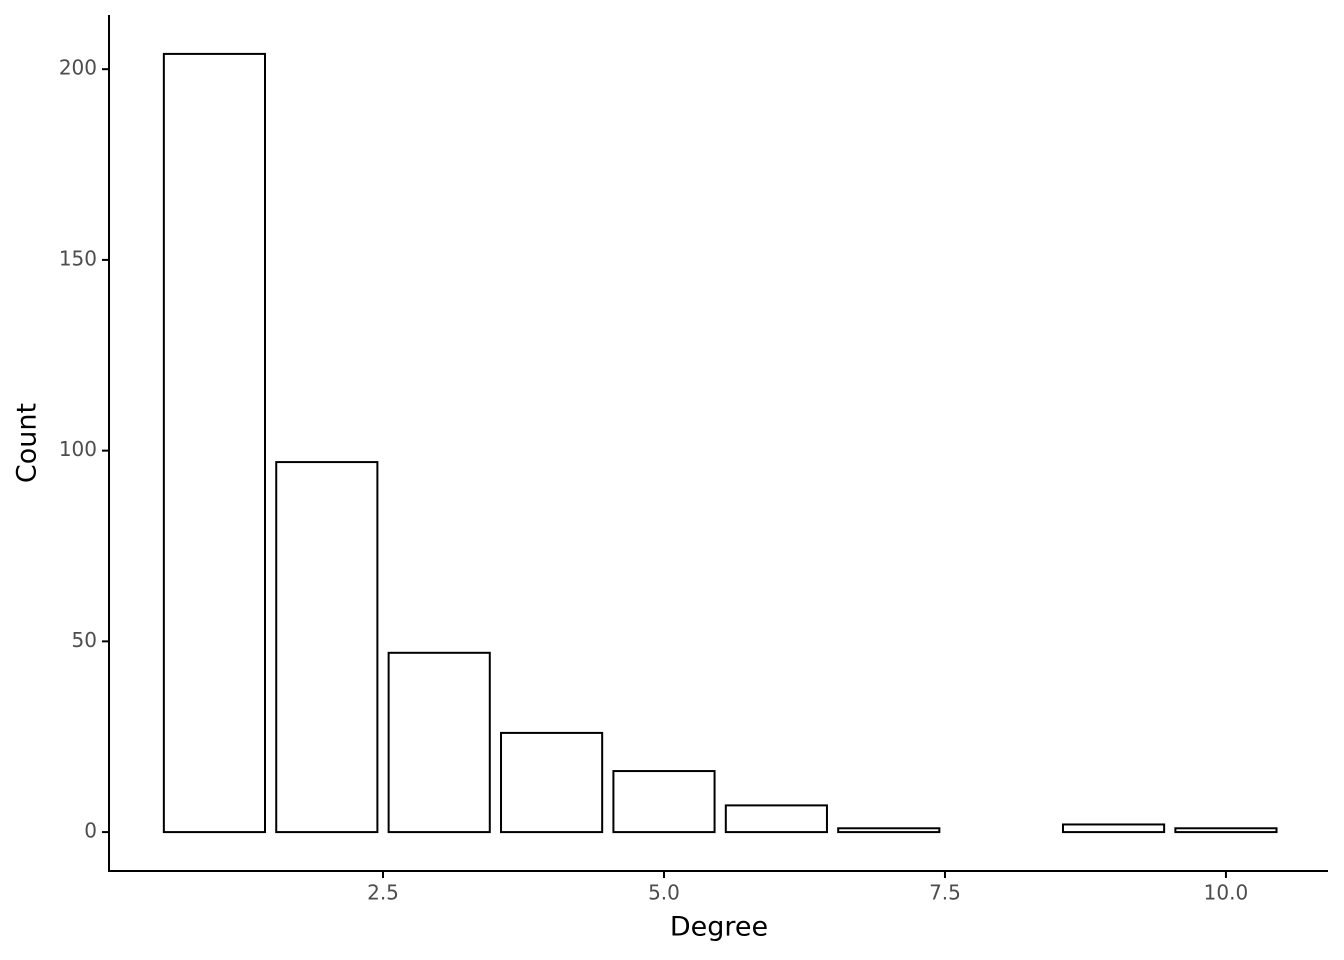  I want to click on x-tick-label: 7.5, so click(945, 893).